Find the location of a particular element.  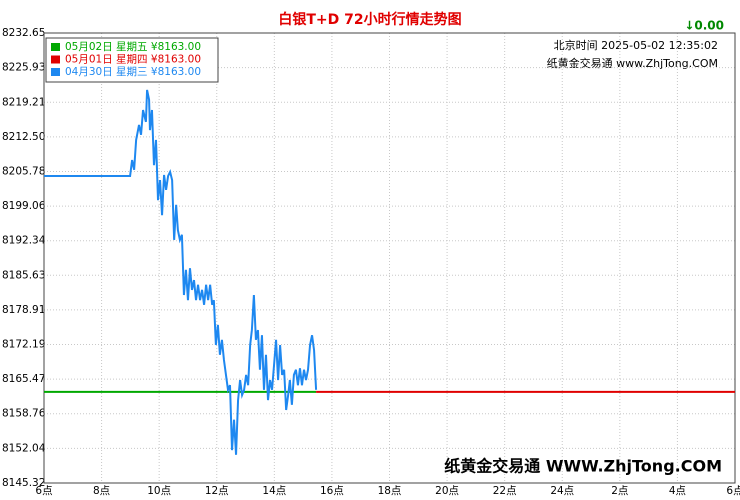

x-tick-label: 20点 is located at coordinates (447, 491).